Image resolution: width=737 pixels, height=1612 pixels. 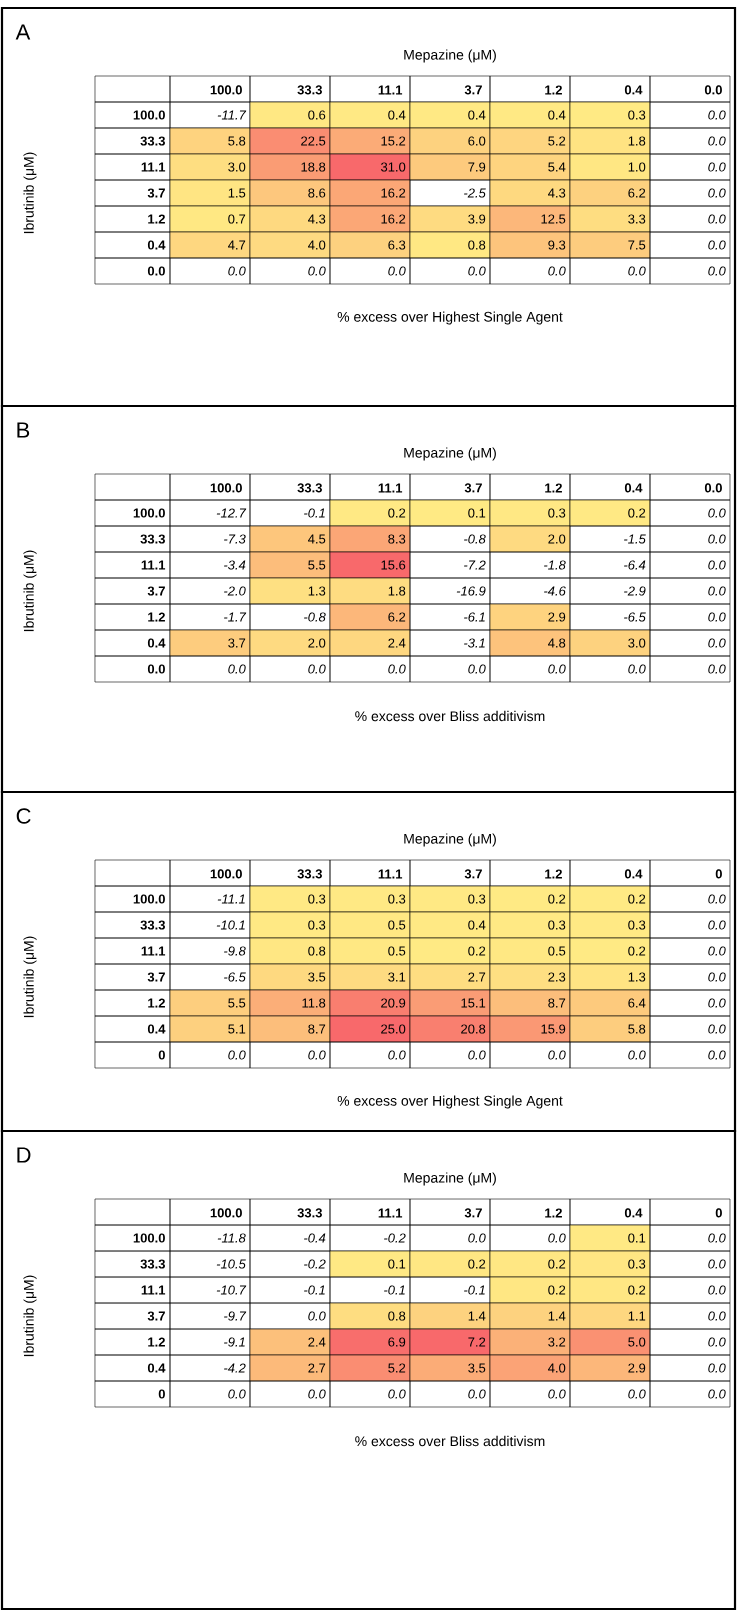 What do you see at coordinates (317, 193) in the screenshot?
I see `data-label: 8.6` at bounding box center [317, 193].